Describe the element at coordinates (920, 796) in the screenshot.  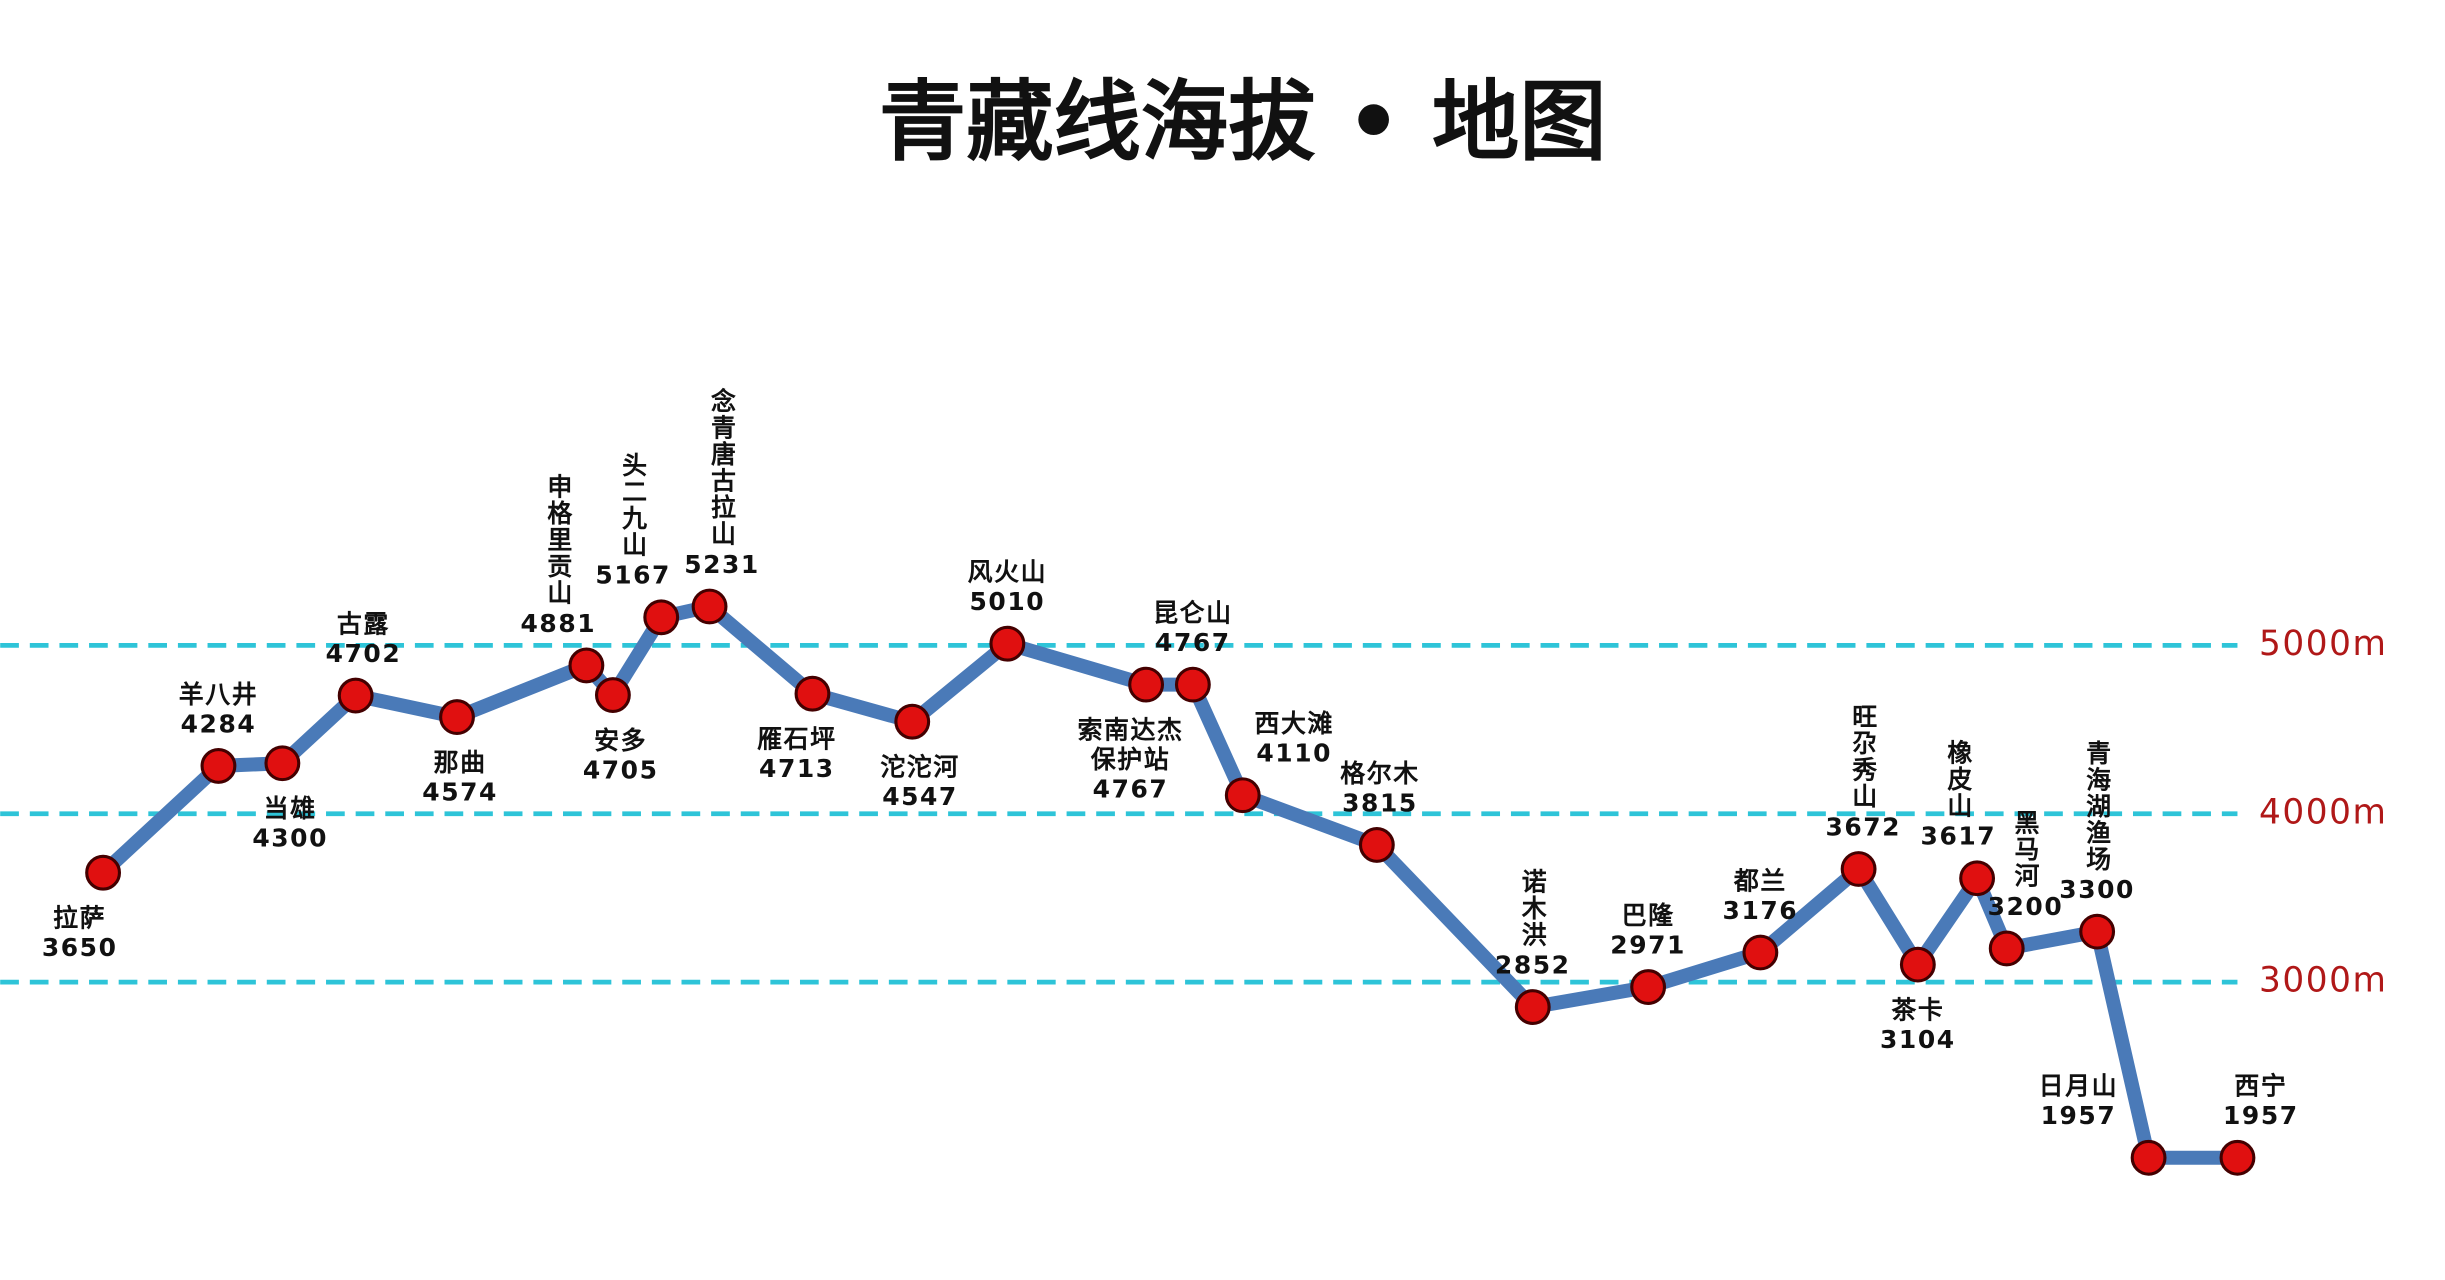
I see `station-elevation: 4547` at that location.